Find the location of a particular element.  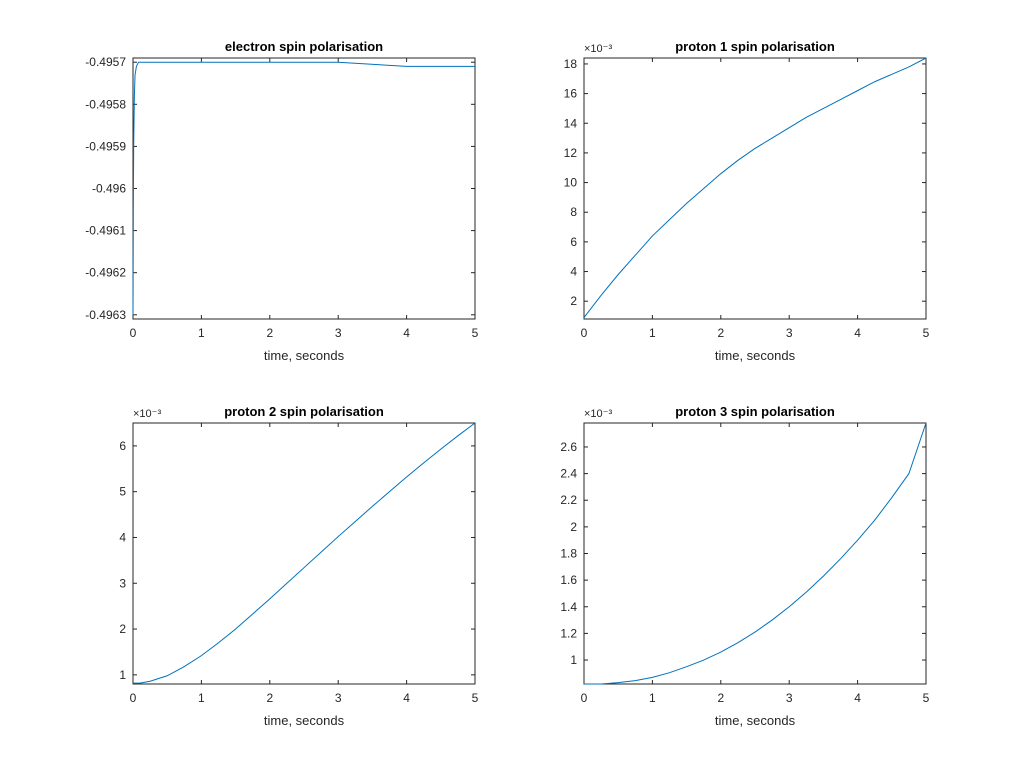

y-tick-label: 10 is located at coordinates (571, 183).